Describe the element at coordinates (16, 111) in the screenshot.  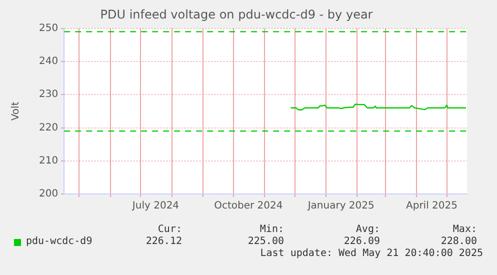
I see `y-axis-title: Volt` at that location.